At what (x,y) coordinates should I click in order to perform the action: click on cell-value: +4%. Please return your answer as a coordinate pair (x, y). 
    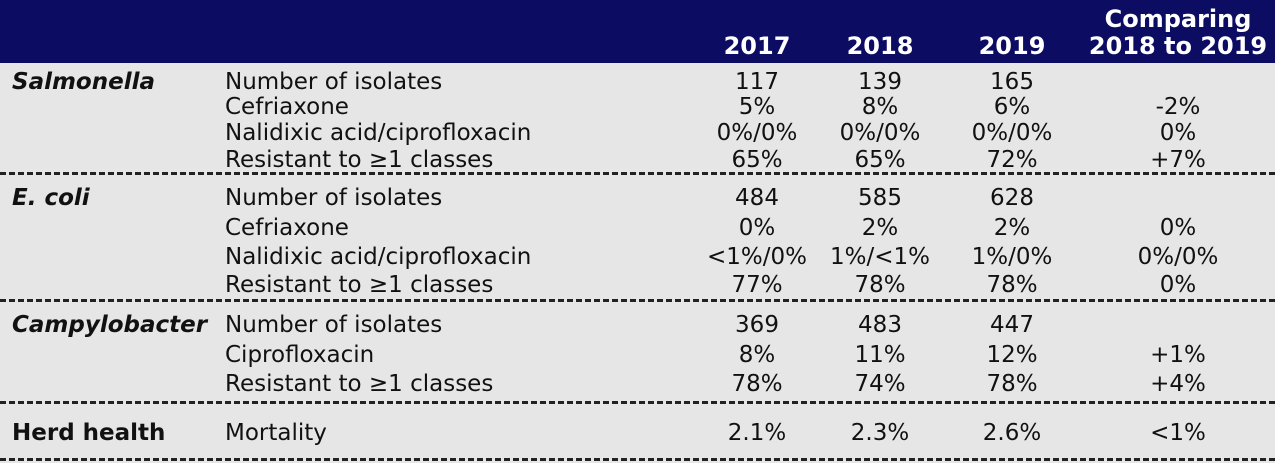
    Looking at the image, I should click on (1178, 384).